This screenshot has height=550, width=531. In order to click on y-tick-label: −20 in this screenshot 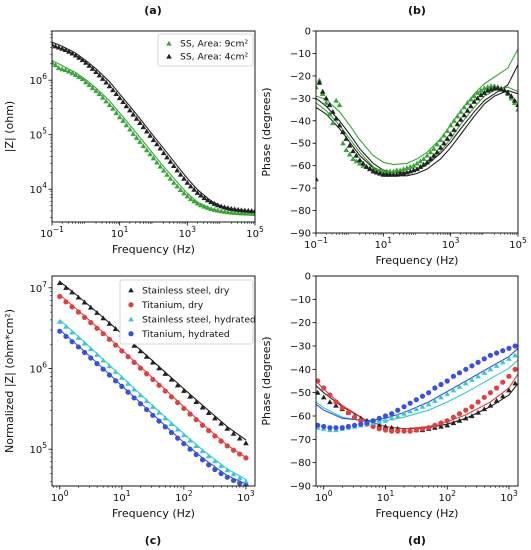, I will do `click(300, 323)`.